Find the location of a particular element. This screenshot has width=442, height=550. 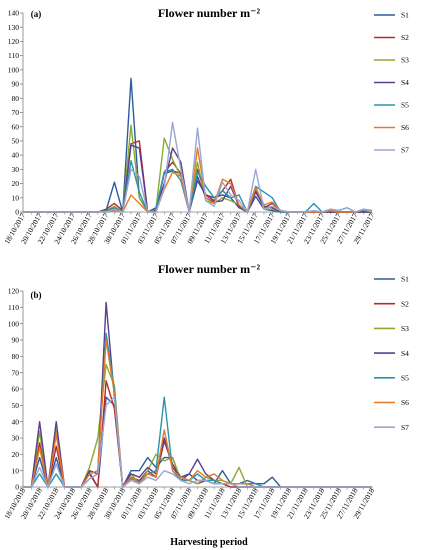

y-tick-label: 130 is located at coordinates (14, 27).